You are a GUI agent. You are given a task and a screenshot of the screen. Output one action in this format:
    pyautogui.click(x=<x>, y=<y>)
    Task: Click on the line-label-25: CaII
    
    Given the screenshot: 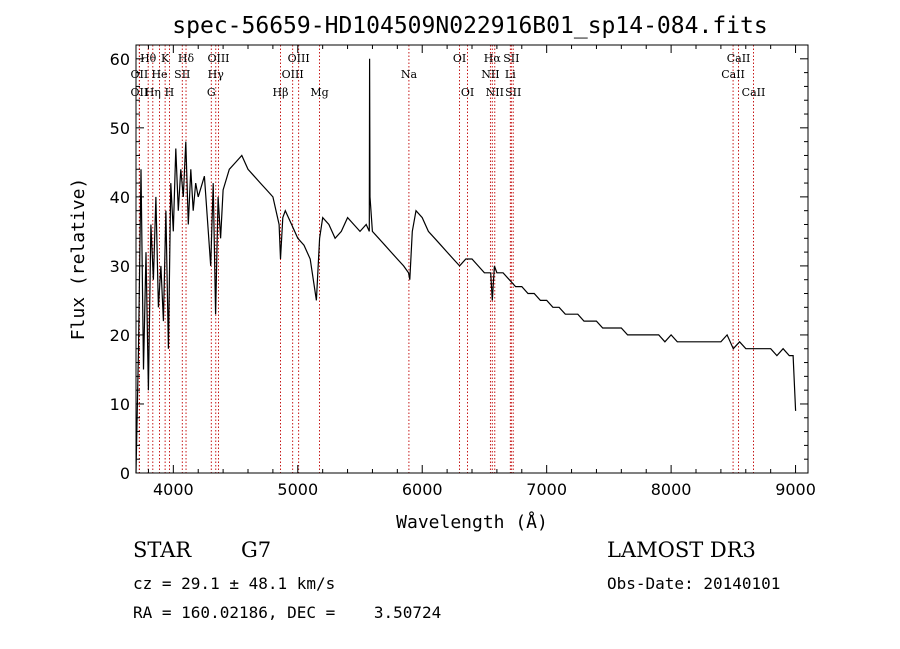 What is the action you would take?
    pyautogui.click(x=739, y=58)
    